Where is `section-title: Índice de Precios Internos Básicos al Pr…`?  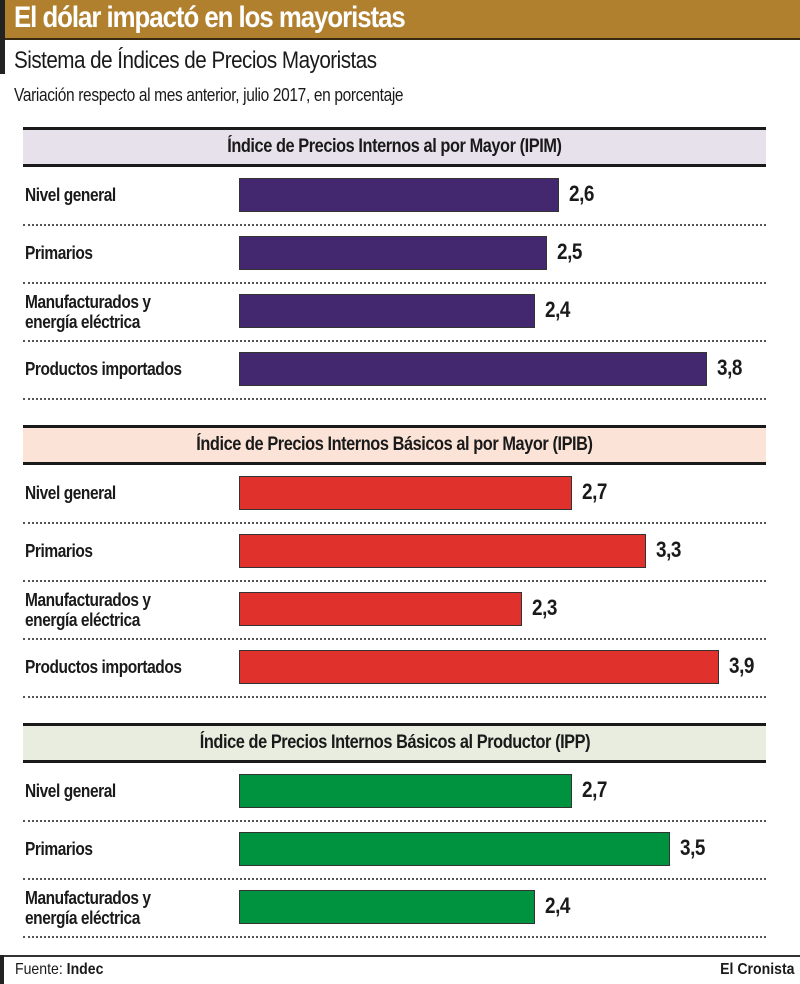 section-title: Índice de Precios Internos Básicos al Pr… is located at coordinates (394, 742).